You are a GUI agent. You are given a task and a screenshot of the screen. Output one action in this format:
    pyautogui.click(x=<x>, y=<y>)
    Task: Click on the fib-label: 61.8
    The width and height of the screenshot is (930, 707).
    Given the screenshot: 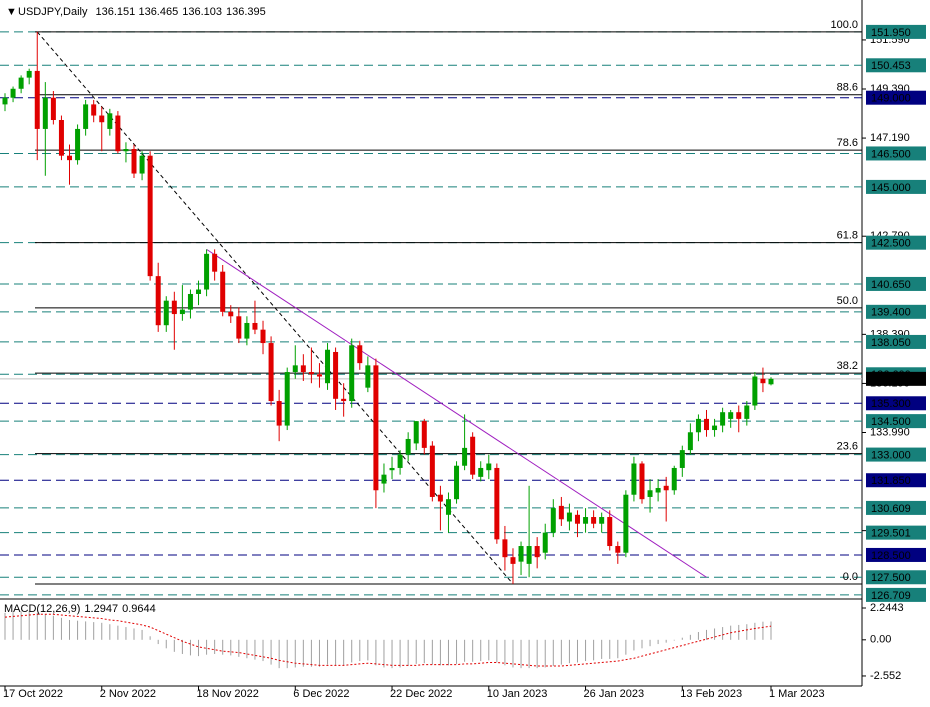 What is the action you would take?
    pyautogui.click(x=847, y=236)
    